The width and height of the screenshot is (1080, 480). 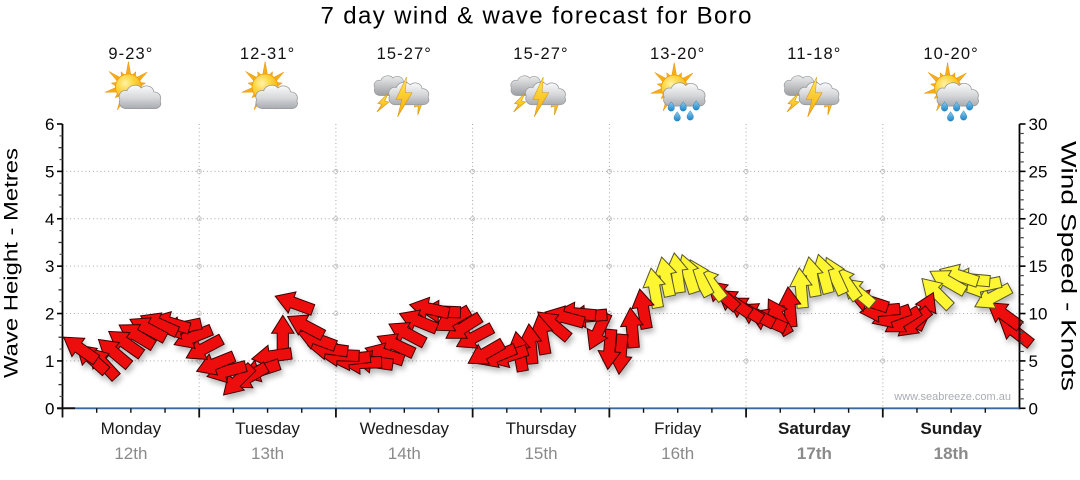 What do you see at coordinates (678, 428) in the screenshot?
I see `svg-text: Friday` at bounding box center [678, 428].